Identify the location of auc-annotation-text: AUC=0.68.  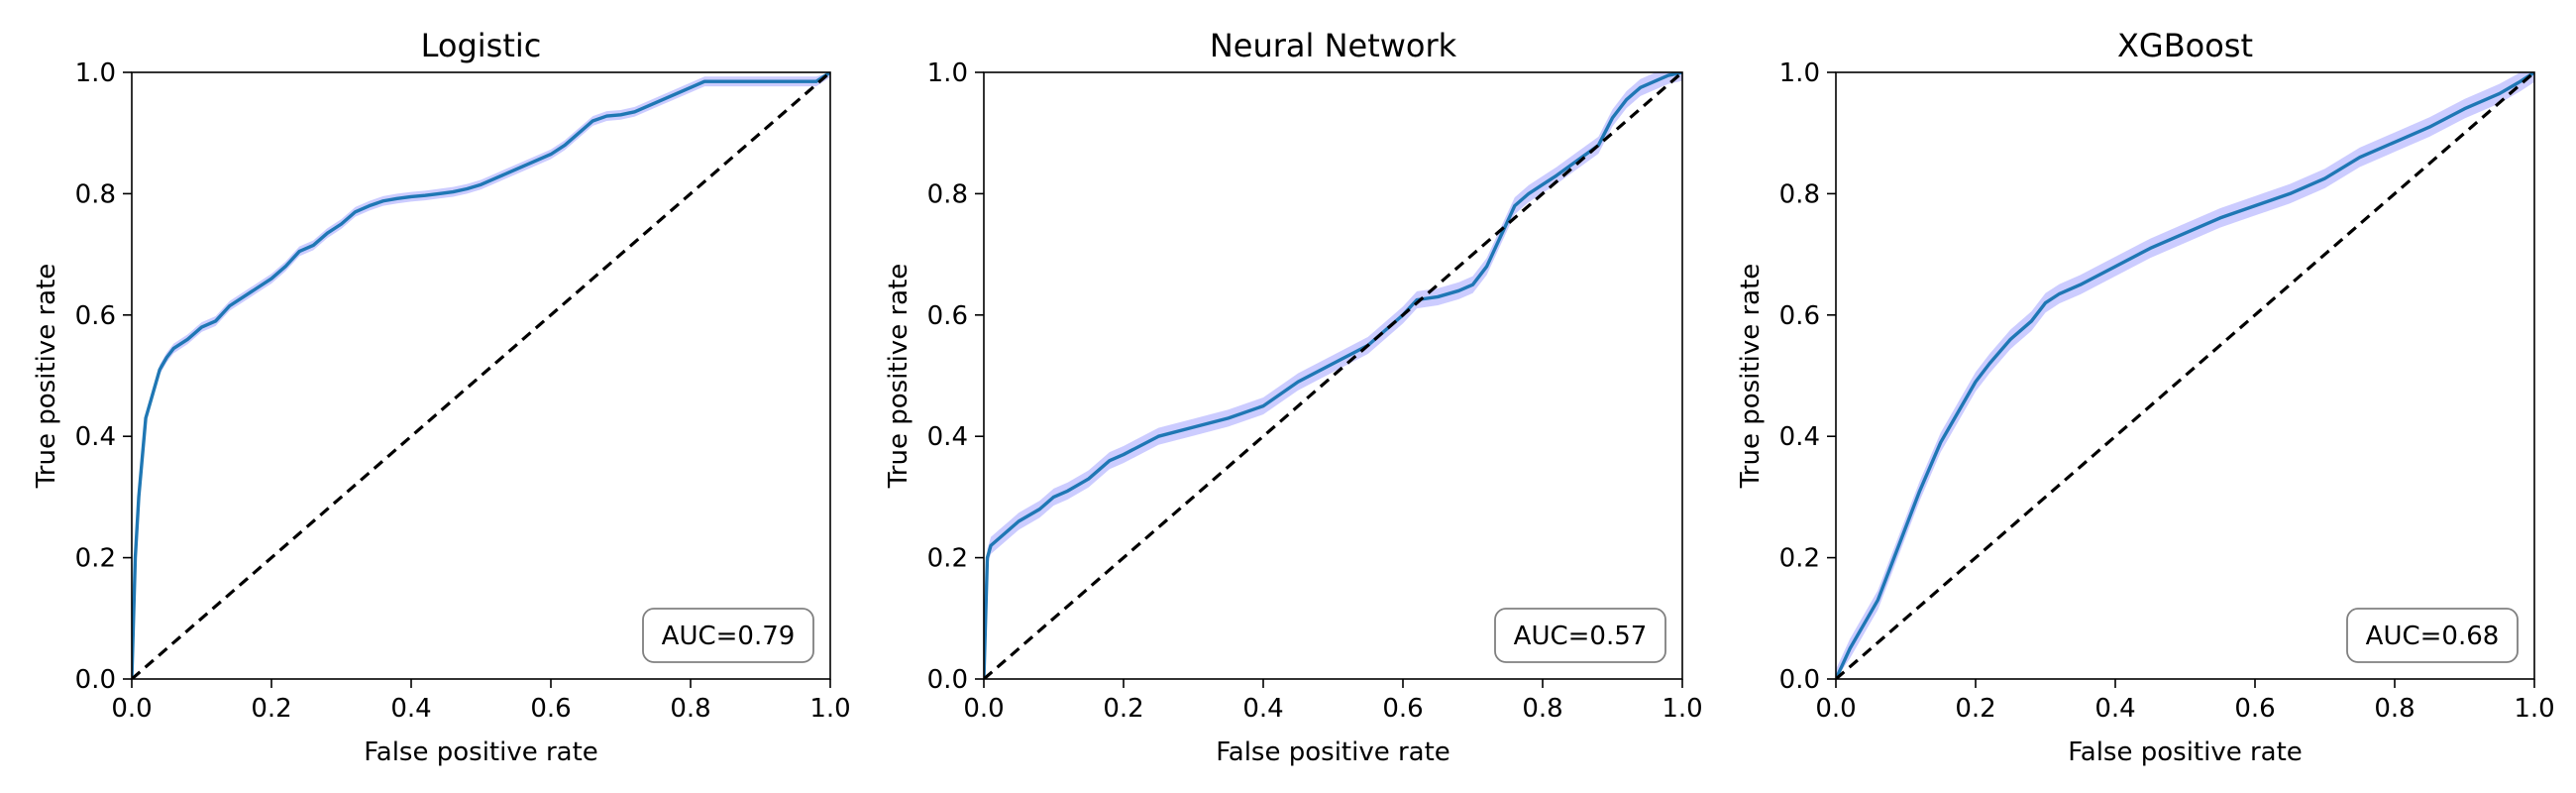
(2433, 636).